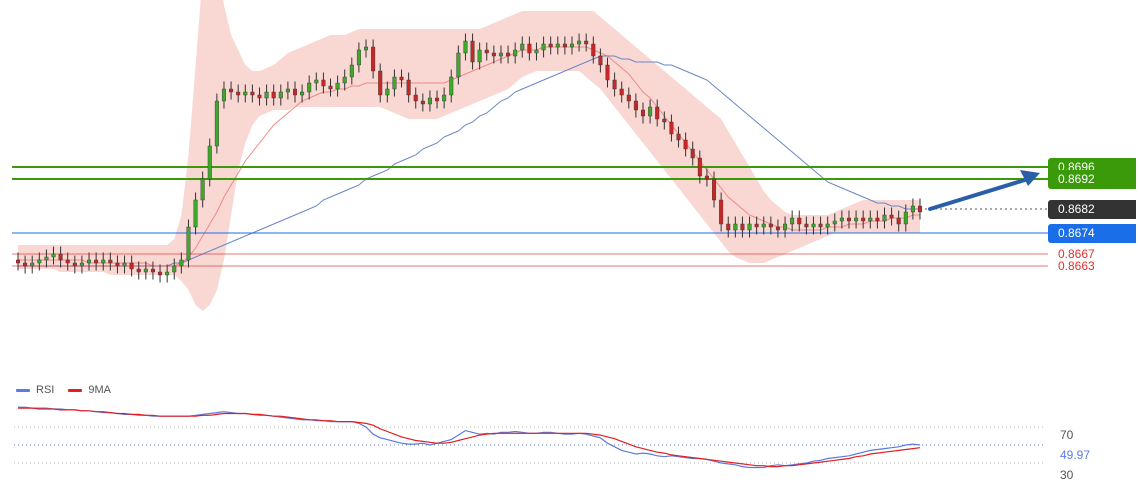 The height and width of the screenshot is (500, 1140). Describe the element at coordinates (984, 190) in the screenshot. I see `forecast-arrow` at that location.